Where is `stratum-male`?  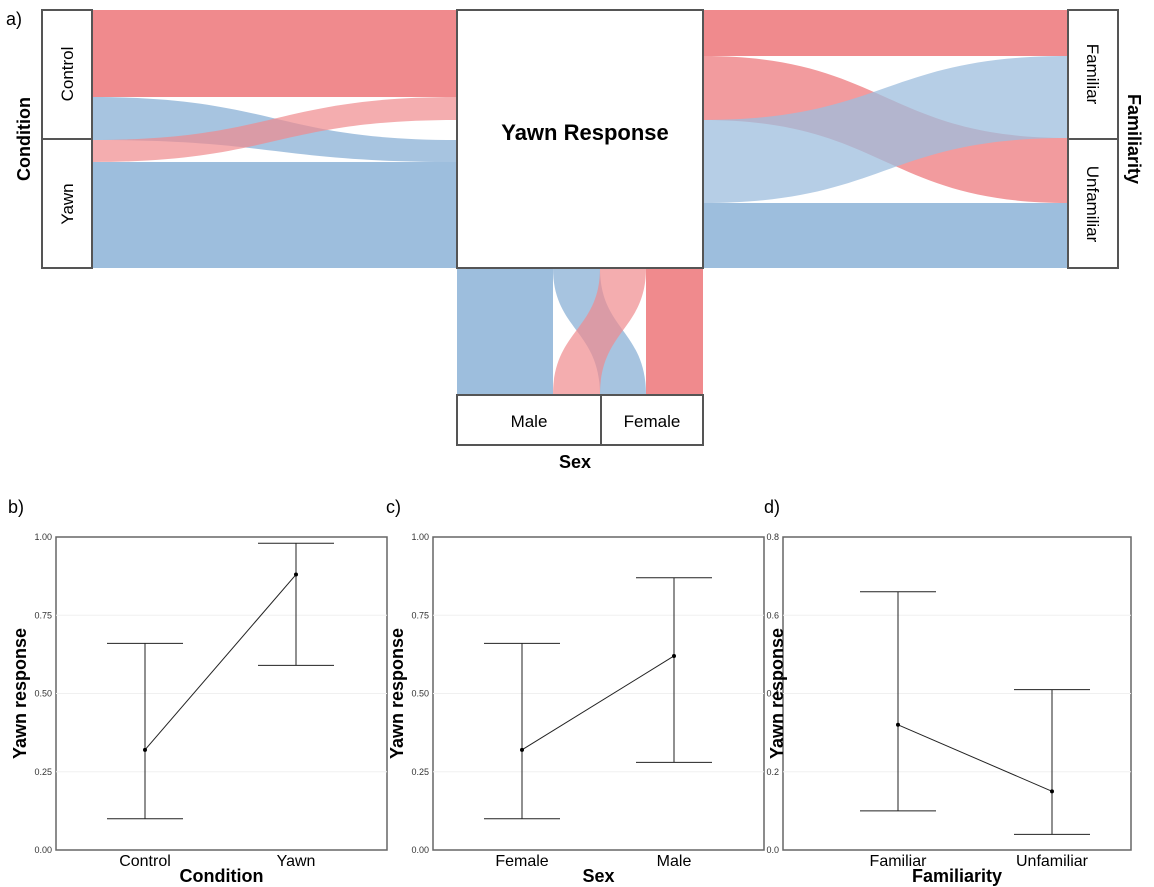 stratum-male is located at coordinates (529, 420).